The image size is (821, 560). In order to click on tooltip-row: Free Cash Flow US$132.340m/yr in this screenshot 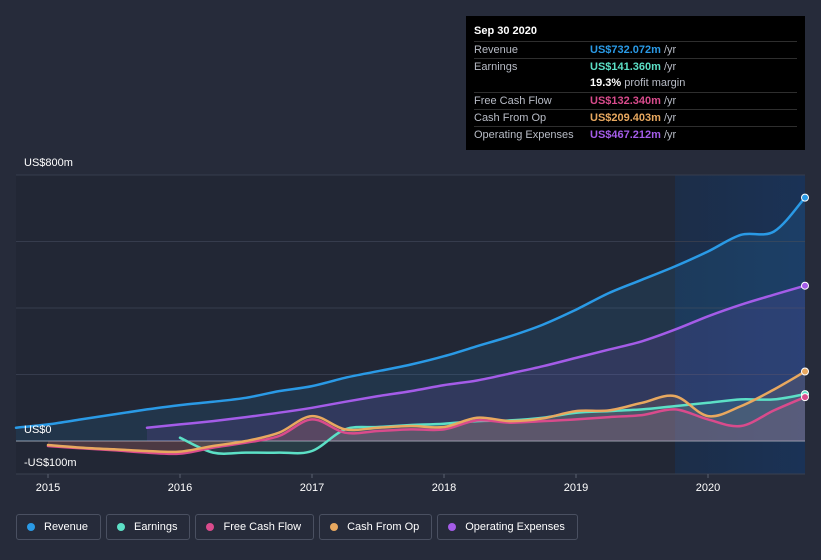, I will do `click(635, 100)`.